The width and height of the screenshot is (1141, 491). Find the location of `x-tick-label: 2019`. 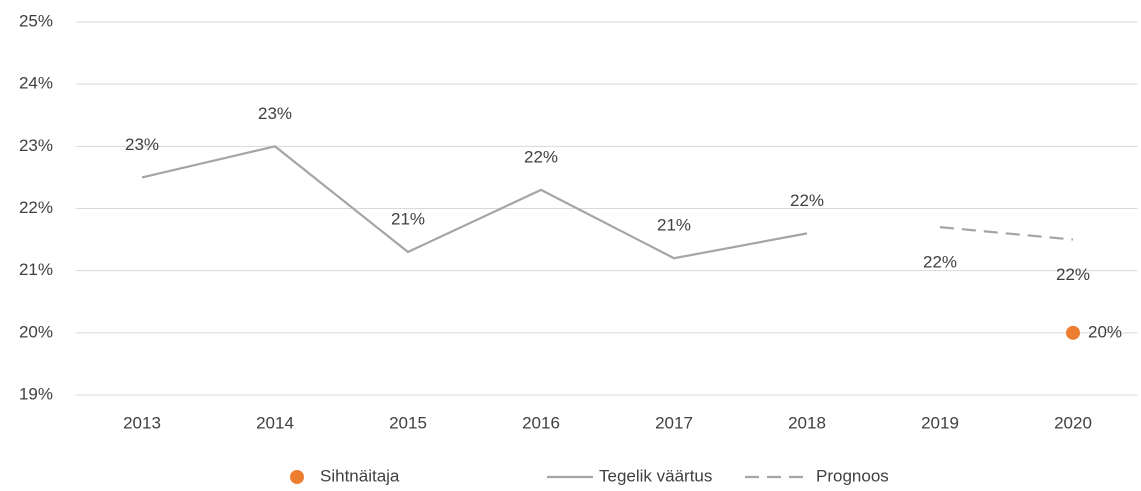

x-tick-label: 2019 is located at coordinates (940, 422).